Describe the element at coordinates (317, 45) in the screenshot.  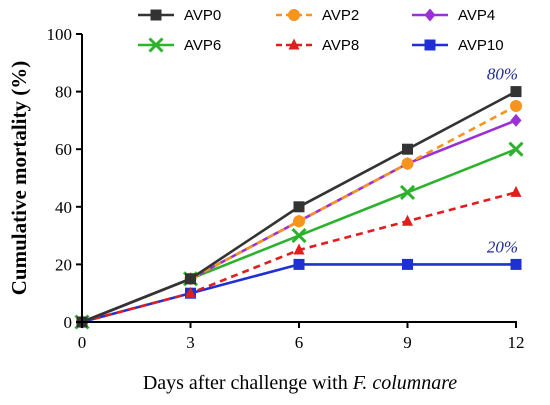
I see `legend-item-avp8: AVP8` at that location.